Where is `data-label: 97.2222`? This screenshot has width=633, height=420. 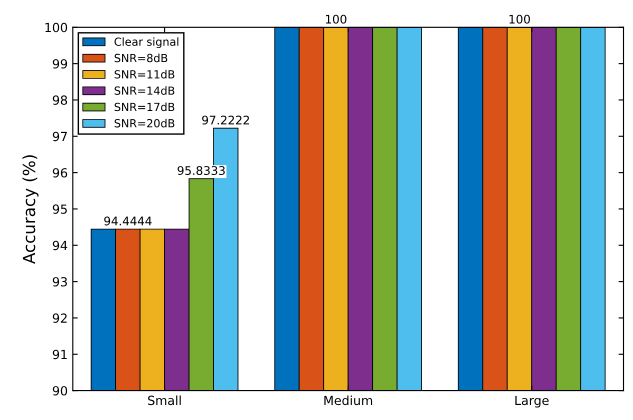
data-label: 97.2222 is located at coordinates (225, 120).